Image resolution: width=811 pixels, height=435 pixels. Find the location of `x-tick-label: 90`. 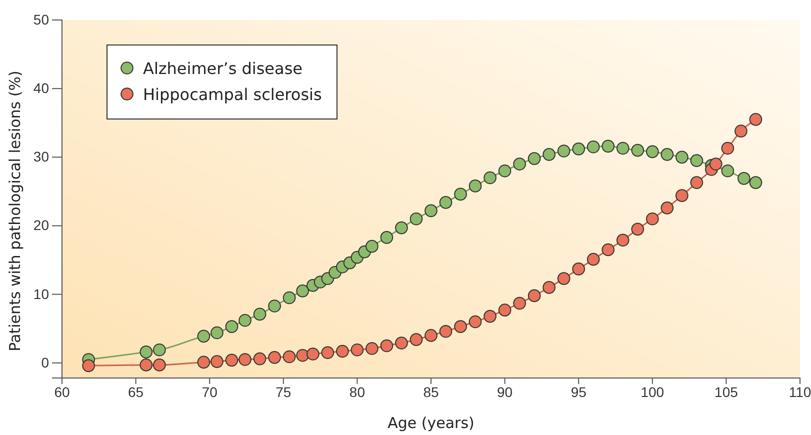

x-tick-label: 90 is located at coordinates (505, 392).